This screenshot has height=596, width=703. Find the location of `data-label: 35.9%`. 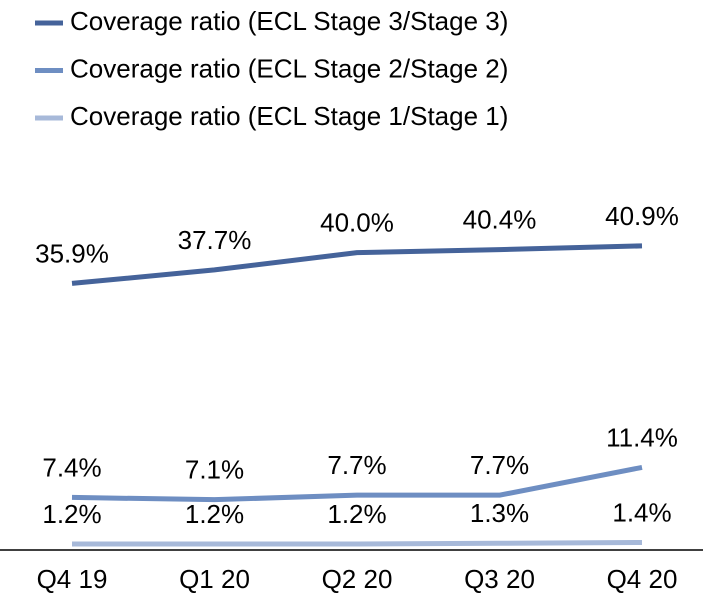

data-label: 35.9% is located at coordinates (72, 253).